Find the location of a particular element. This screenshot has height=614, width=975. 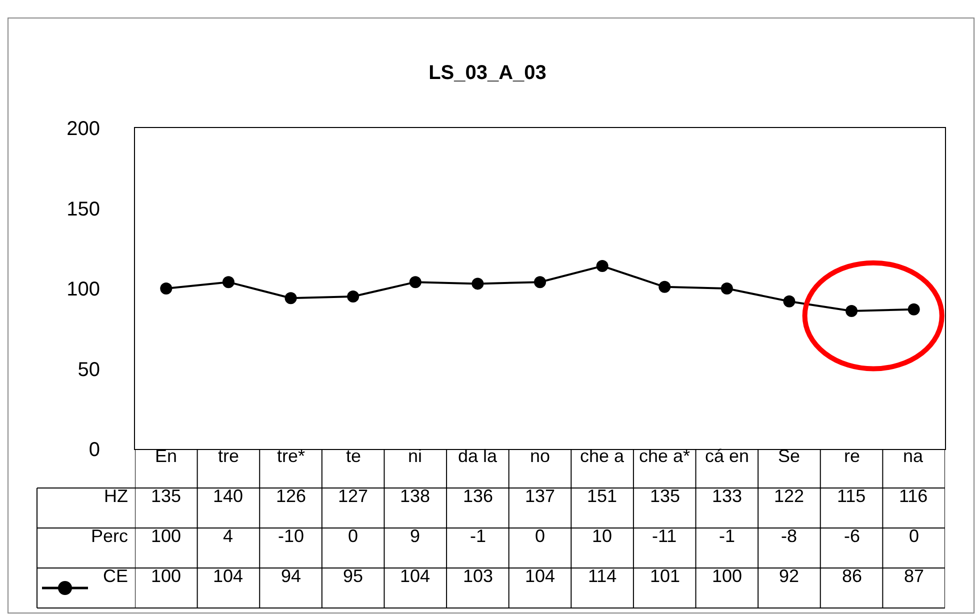

text: 140 is located at coordinates (228, 496).